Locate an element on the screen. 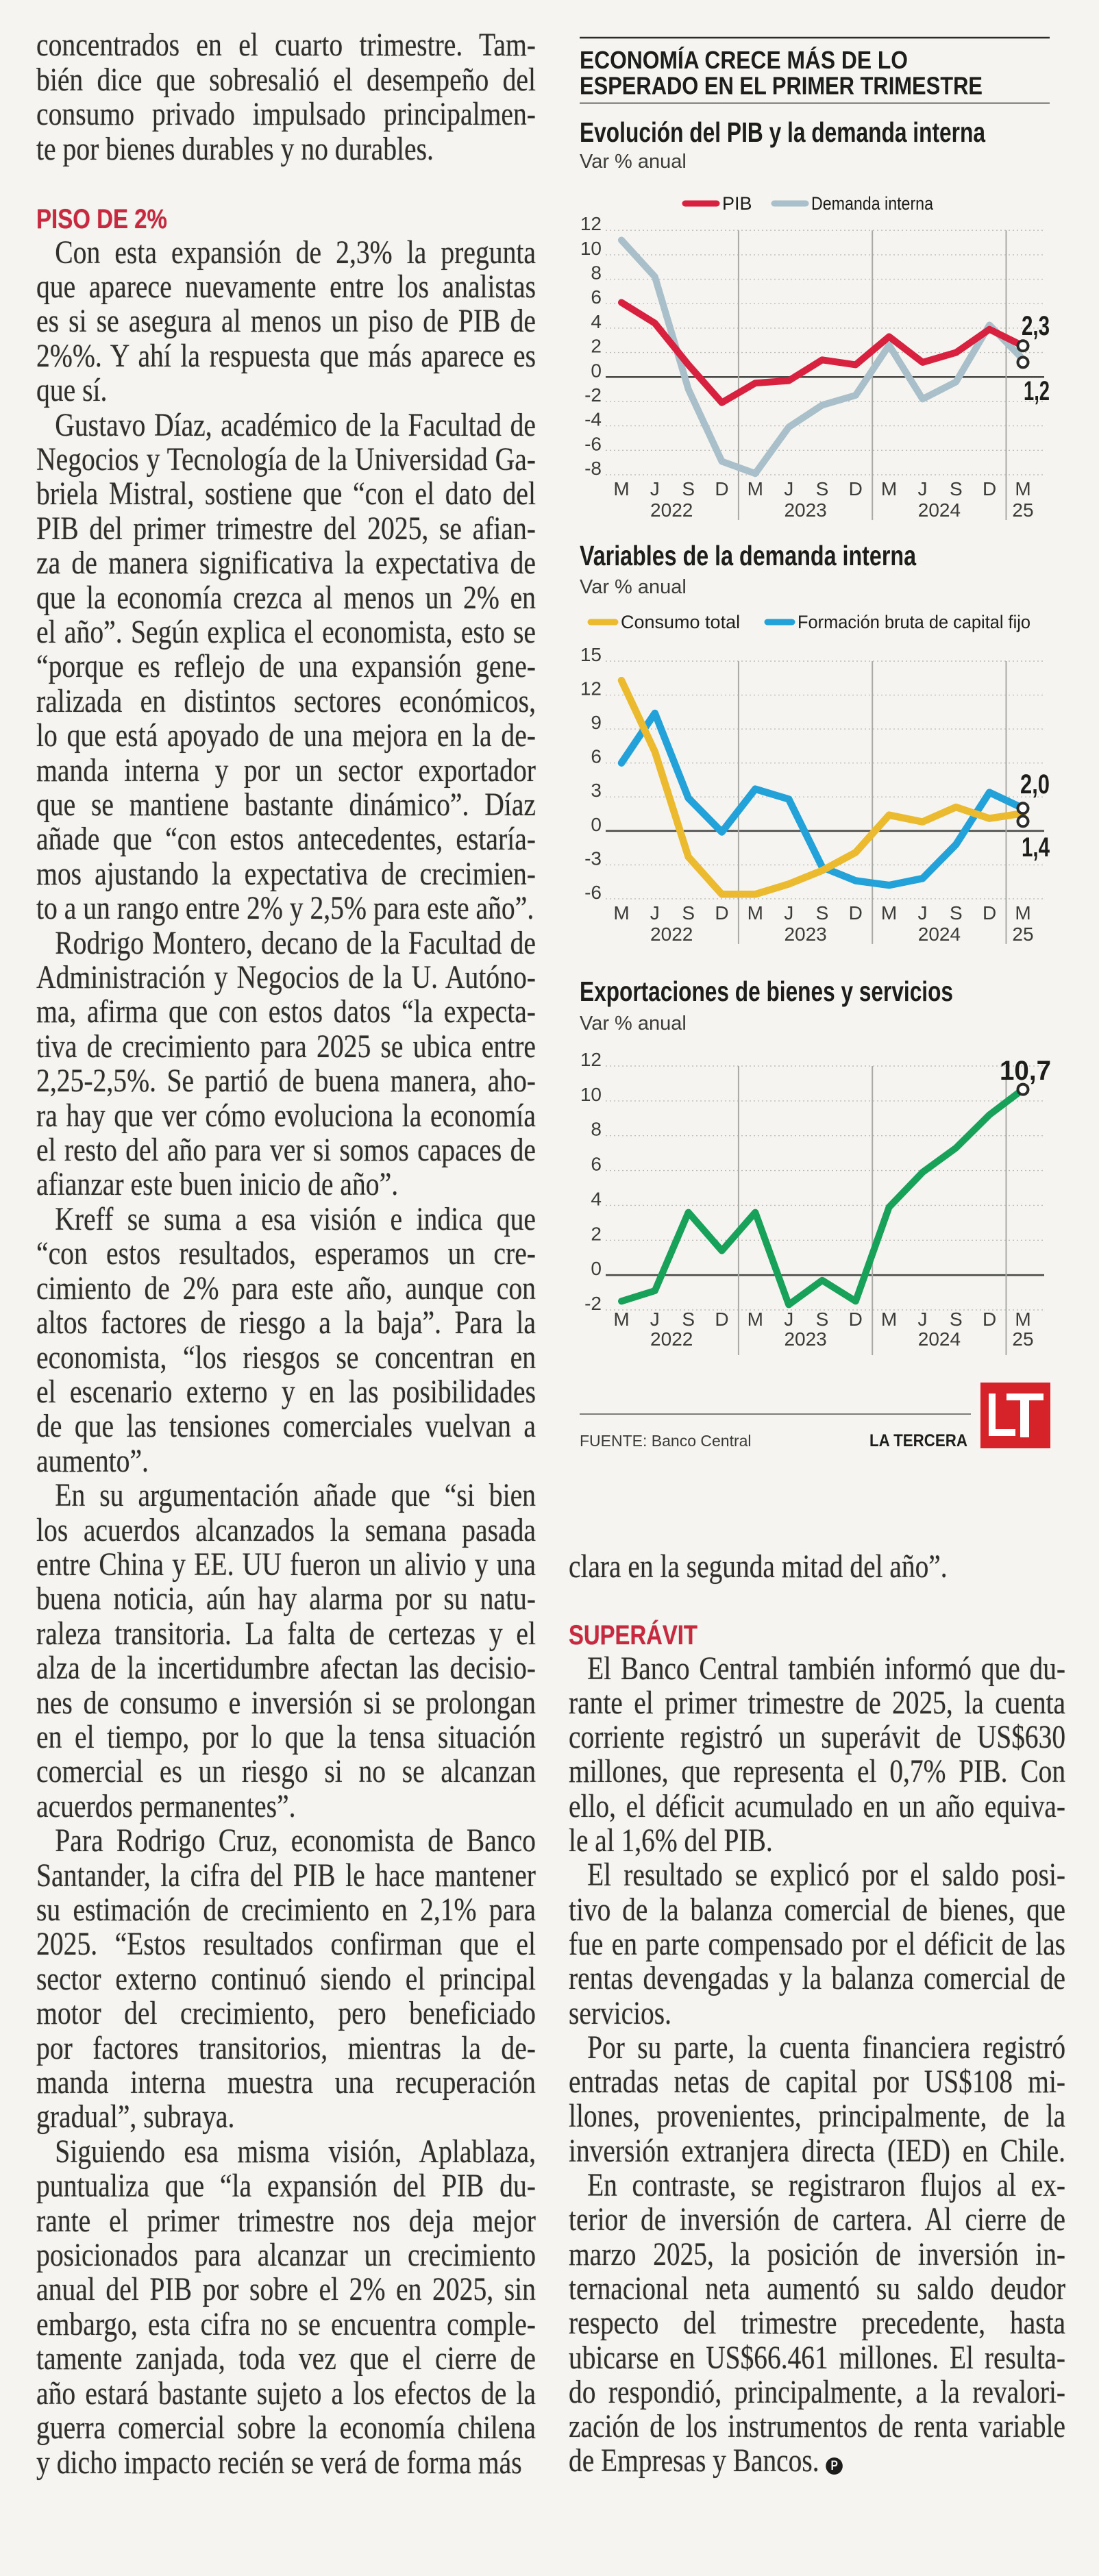 The width and height of the screenshot is (1099, 2576). svg-text: 2,0 is located at coordinates (1035, 784).